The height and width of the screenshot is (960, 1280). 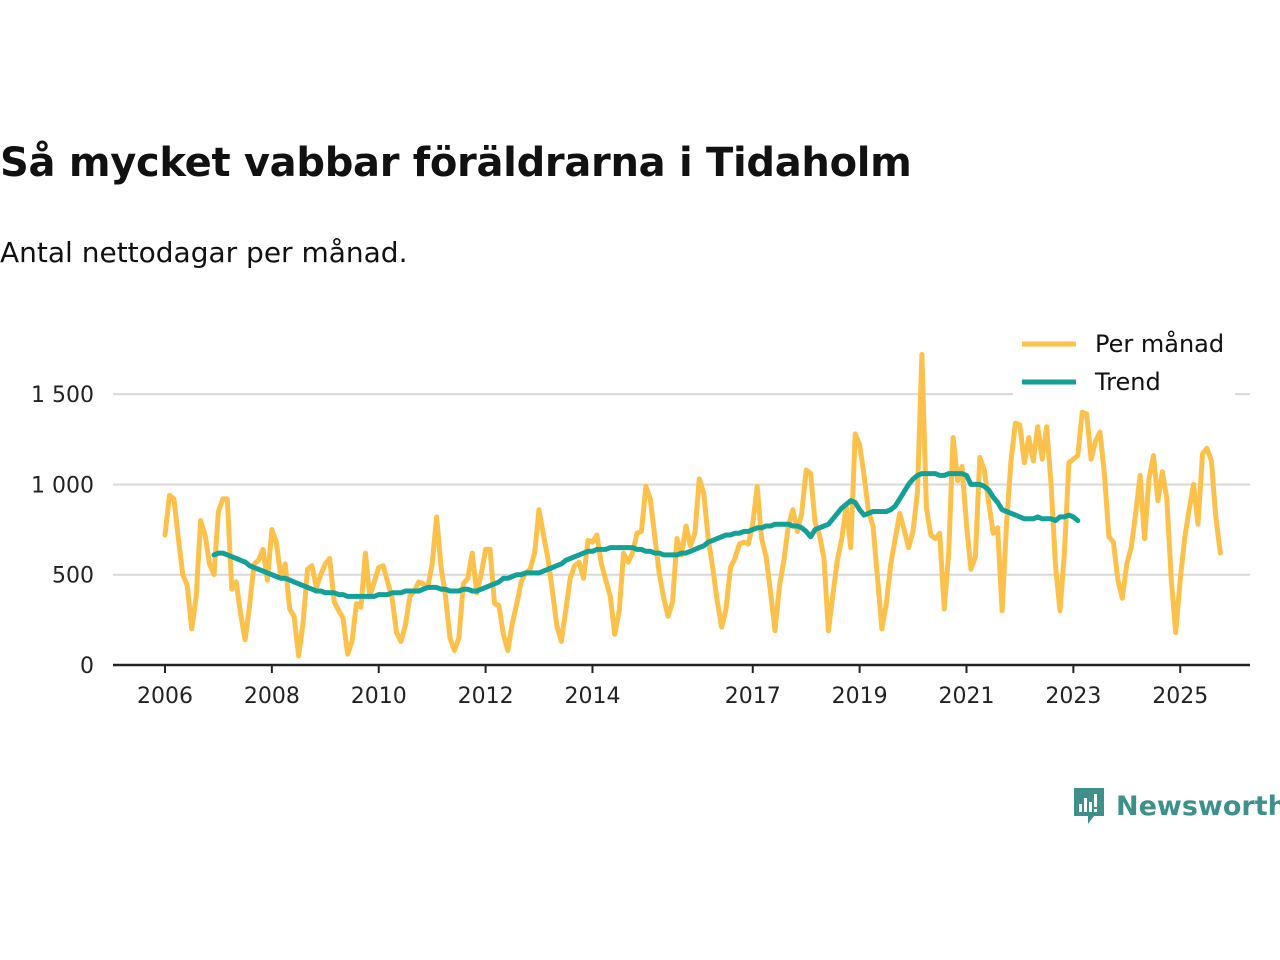 What do you see at coordinates (379, 696) in the screenshot?
I see `x-tick-label: 2010` at bounding box center [379, 696].